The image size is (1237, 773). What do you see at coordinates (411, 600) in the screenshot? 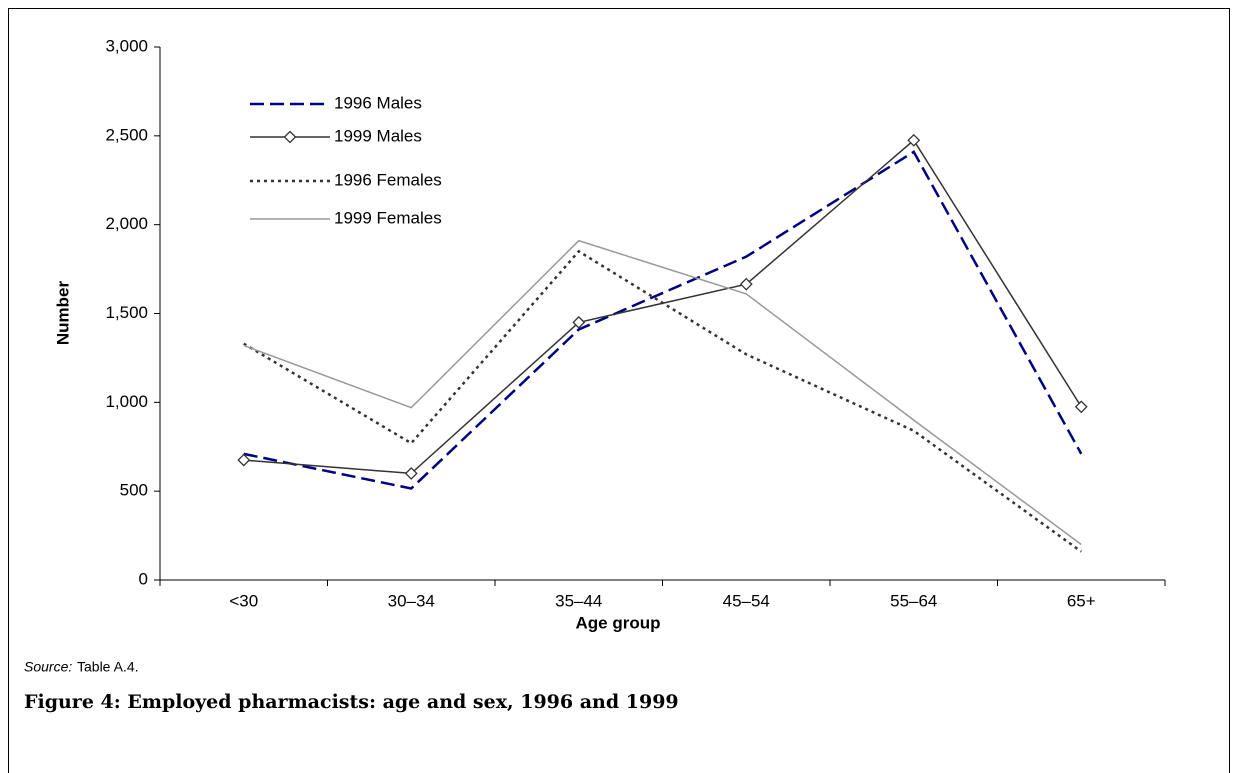
I see `x-tick-label: 30–34` at bounding box center [411, 600].